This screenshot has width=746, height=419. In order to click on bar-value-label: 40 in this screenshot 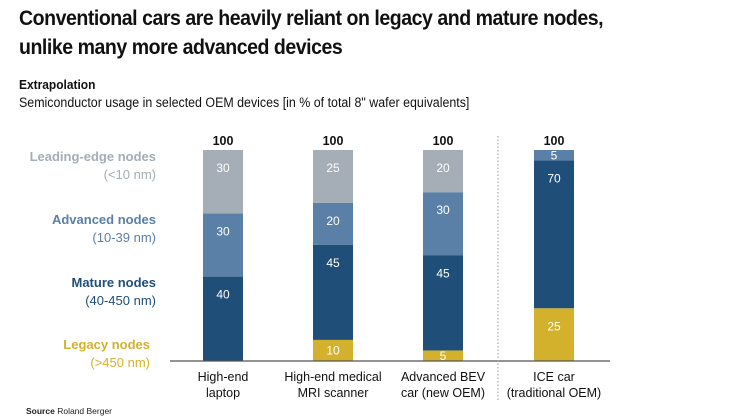, I will do `click(223, 295)`.